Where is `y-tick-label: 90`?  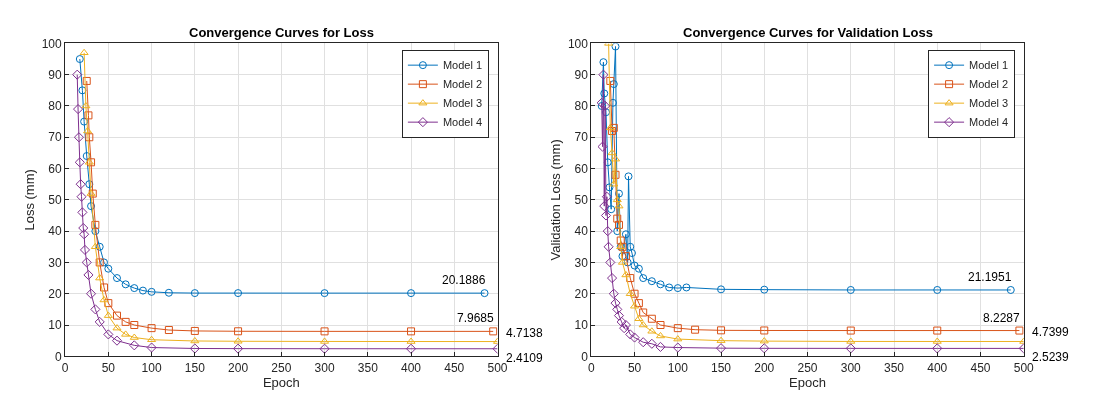 y-tick-label: 90 is located at coordinates (55, 74).